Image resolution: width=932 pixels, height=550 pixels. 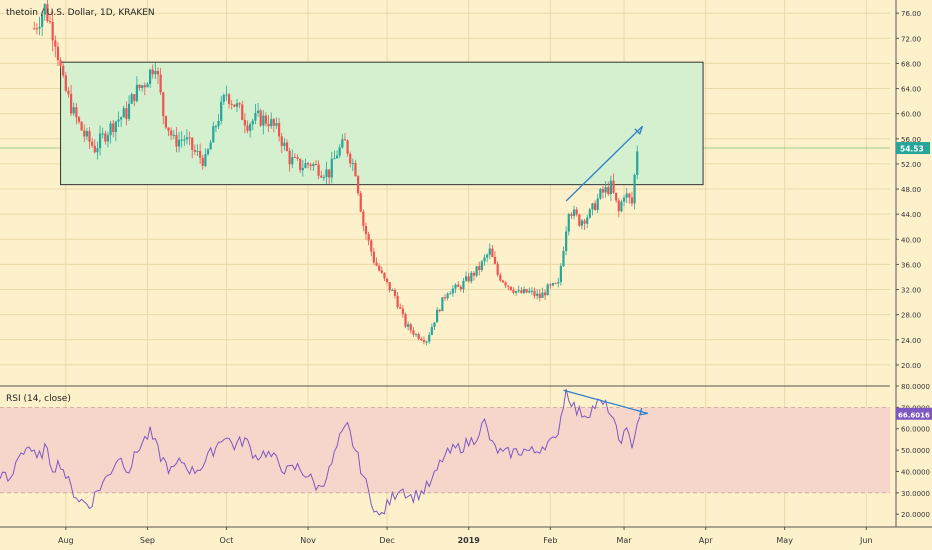 What do you see at coordinates (911, 115) in the screenshot?
I see `price-tick-label: 60.00` at bounding box center [911, 115].